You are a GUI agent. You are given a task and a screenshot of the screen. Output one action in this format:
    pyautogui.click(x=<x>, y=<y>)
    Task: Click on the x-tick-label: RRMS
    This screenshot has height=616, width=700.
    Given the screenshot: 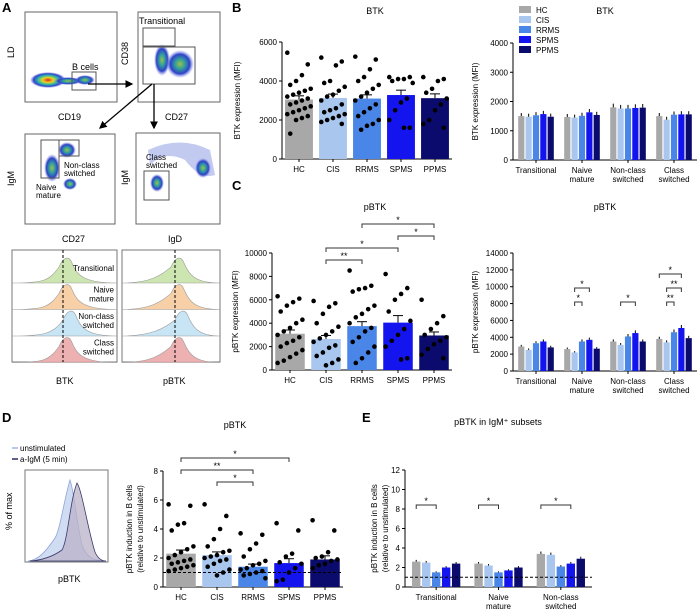 What is the action you would take?
    pyautogui.click(x=362, y=380)
    